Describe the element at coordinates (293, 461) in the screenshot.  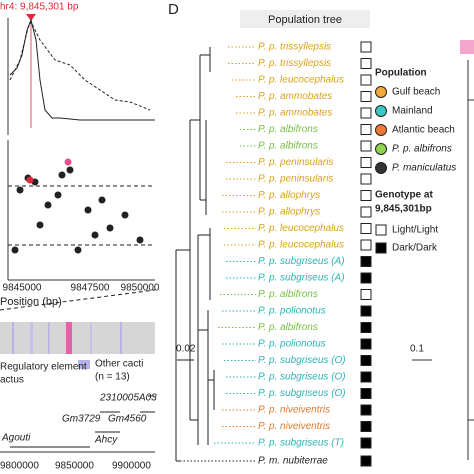
I see `tip-label: P. m. nubiterrae` at that location.